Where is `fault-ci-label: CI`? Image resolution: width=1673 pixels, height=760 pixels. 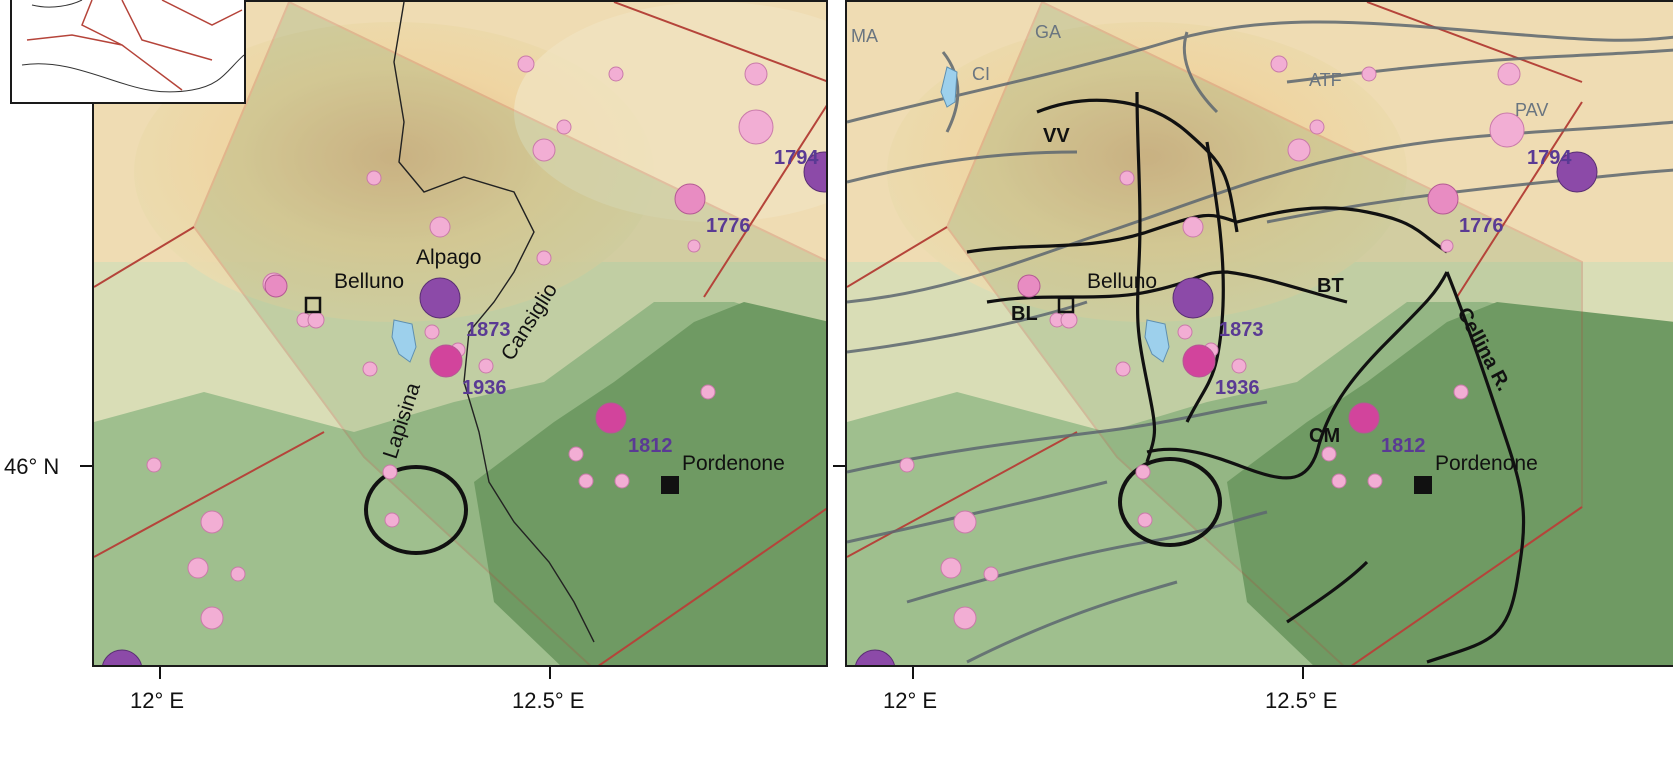 fault-ci-label: CI is located at coordinates (981, 74).